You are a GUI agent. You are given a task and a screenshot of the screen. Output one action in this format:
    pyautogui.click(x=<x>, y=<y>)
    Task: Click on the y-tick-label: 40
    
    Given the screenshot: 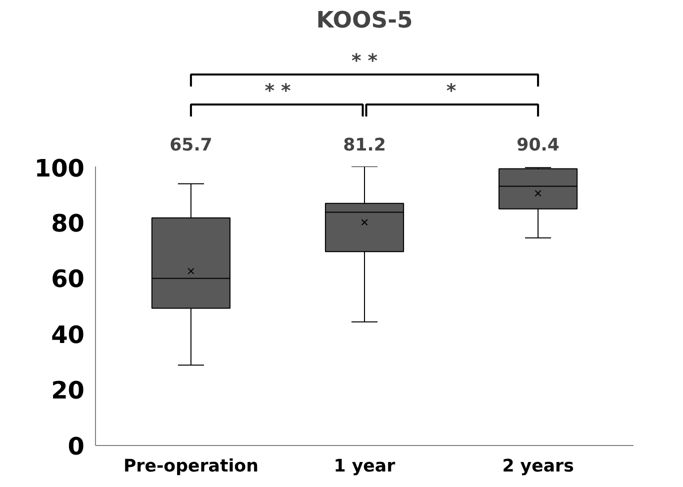 What is the action you would take?
    pyautogui.click(x=68, y=334)
    